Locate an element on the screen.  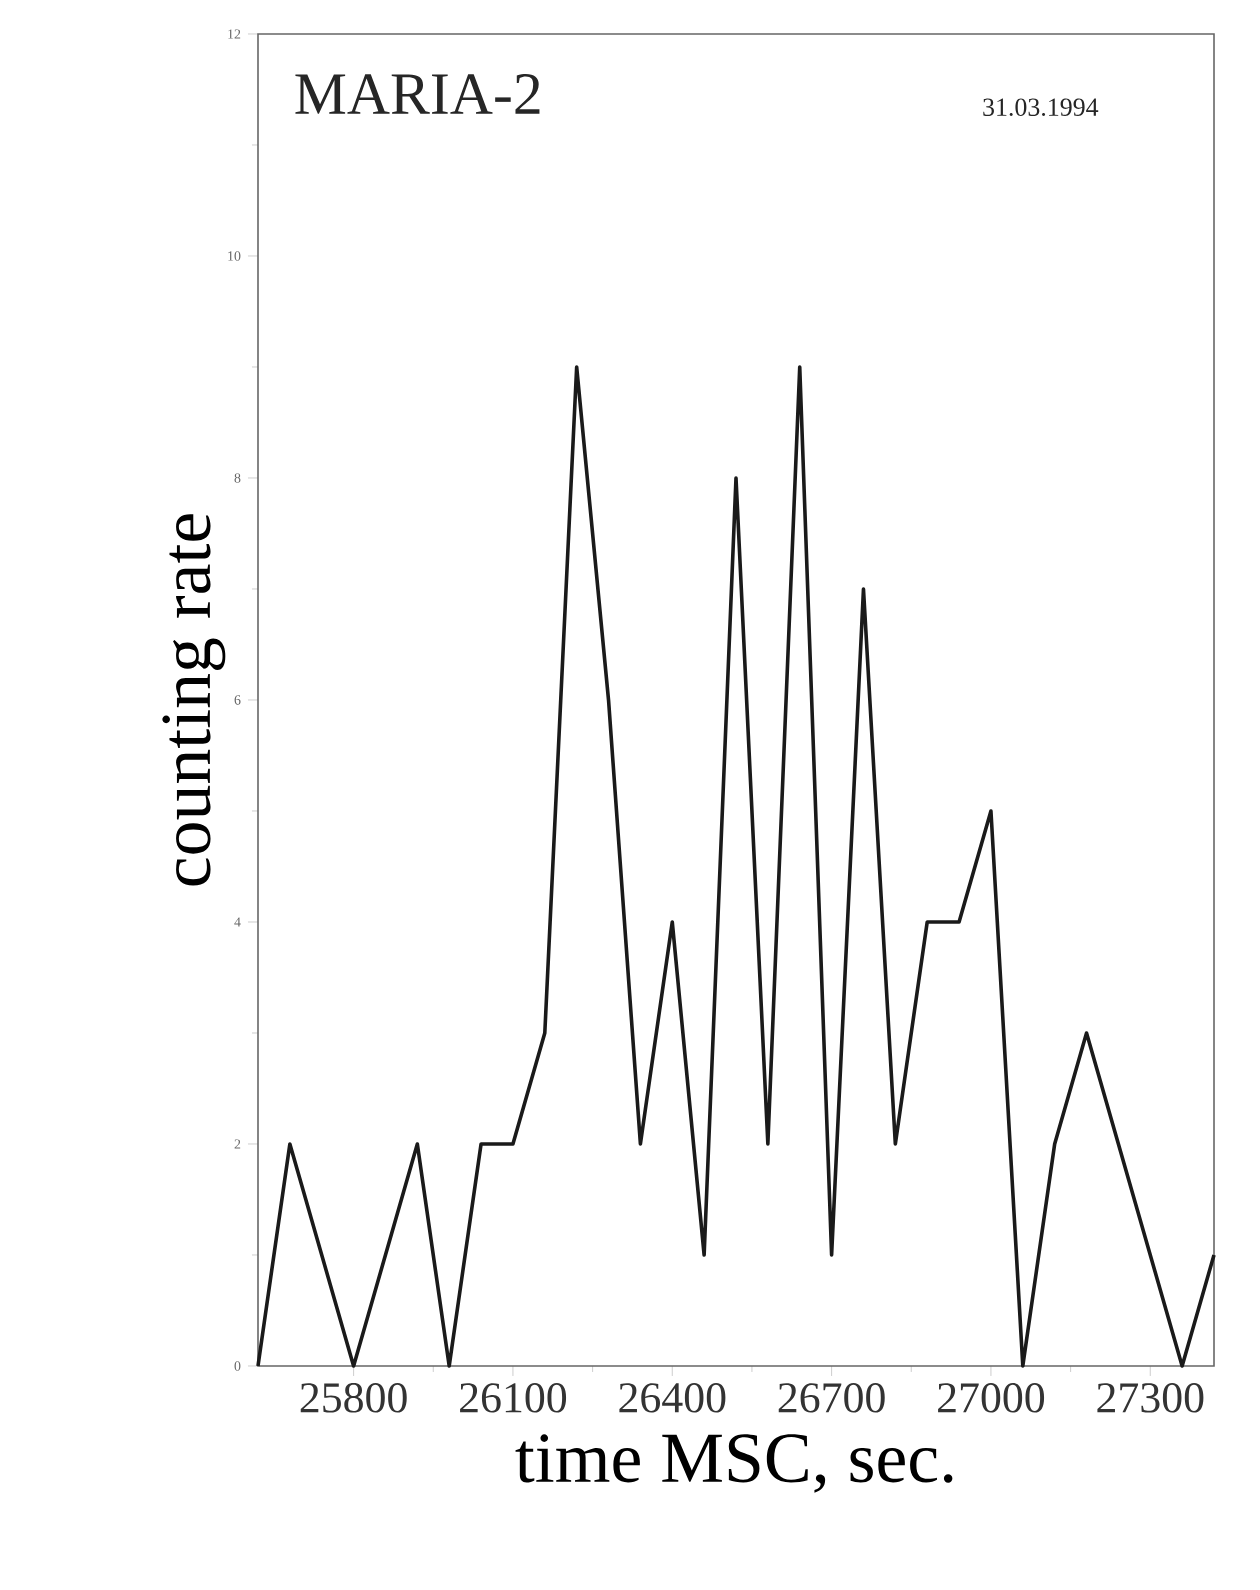
x-tick-label: 27300 is located at coordinates (1150, 1398).